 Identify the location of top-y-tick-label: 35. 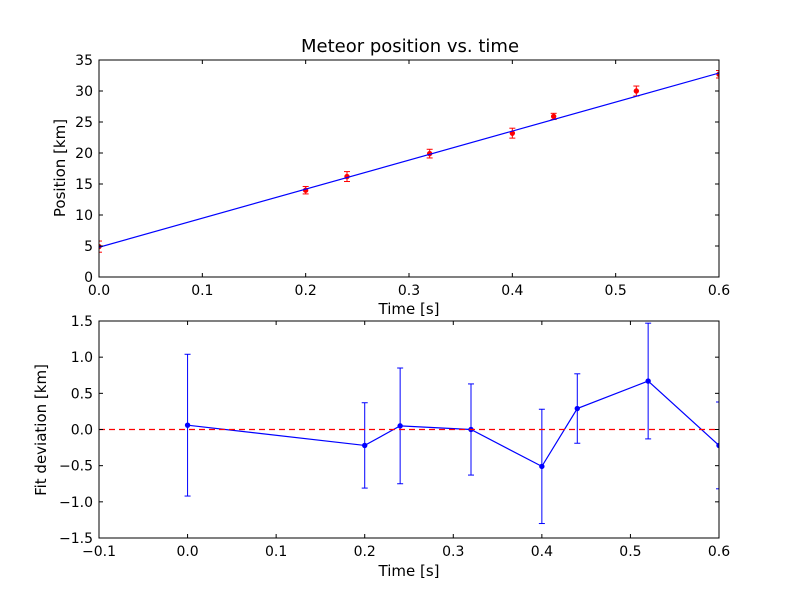
(84, 61).